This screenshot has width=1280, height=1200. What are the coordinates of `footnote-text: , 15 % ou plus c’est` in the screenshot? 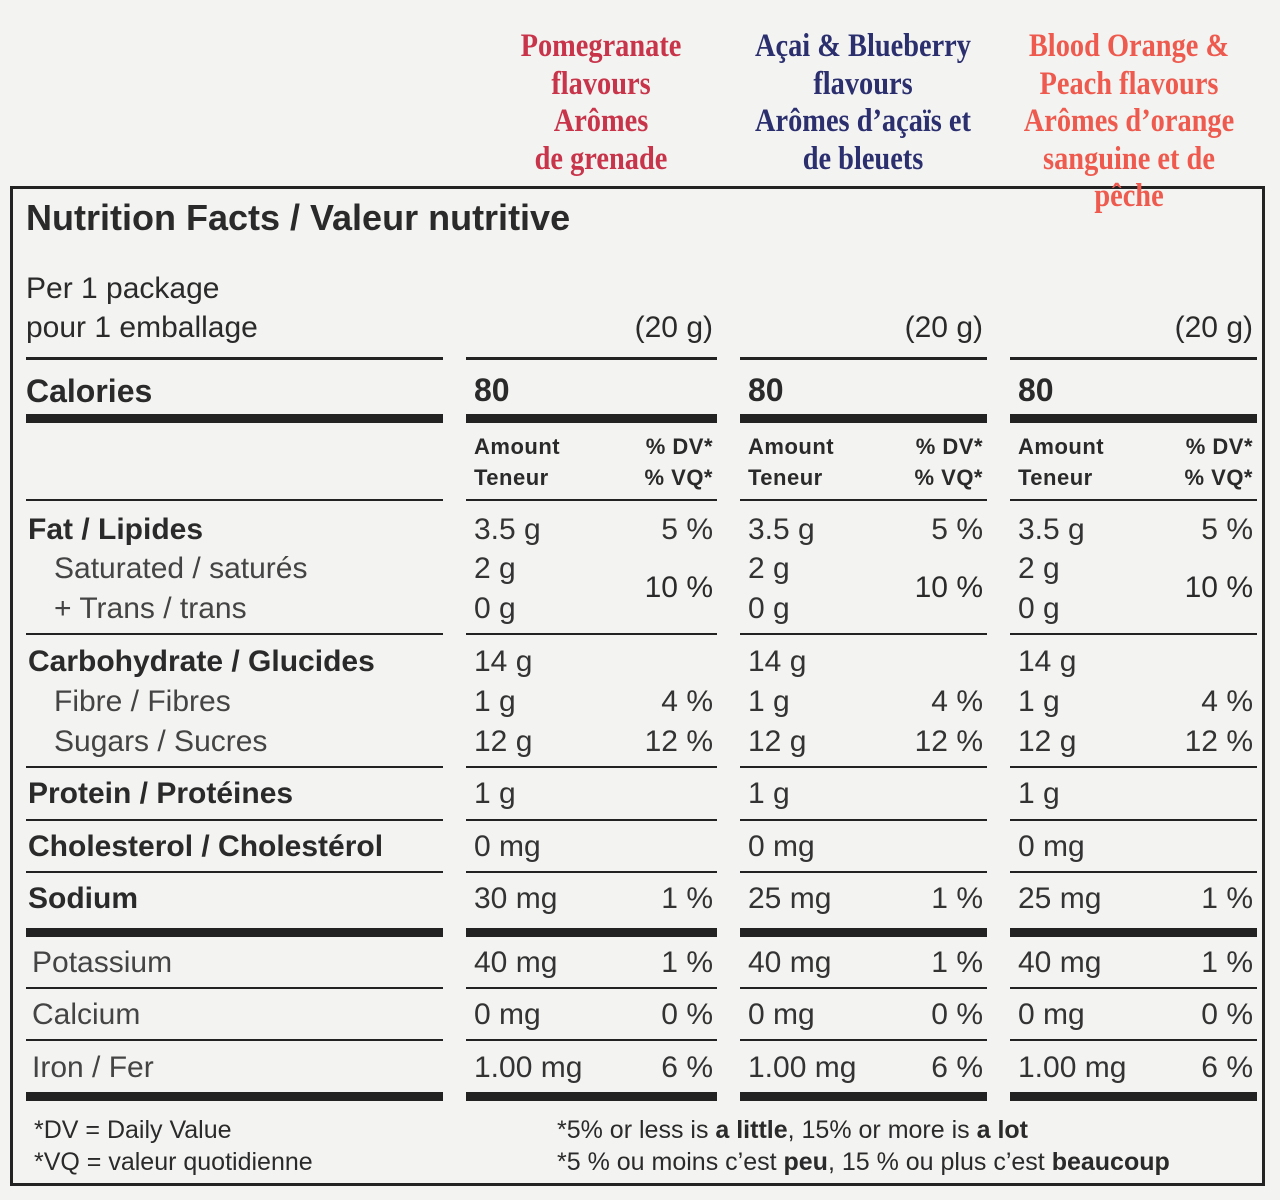 It's located at (939, 1162).